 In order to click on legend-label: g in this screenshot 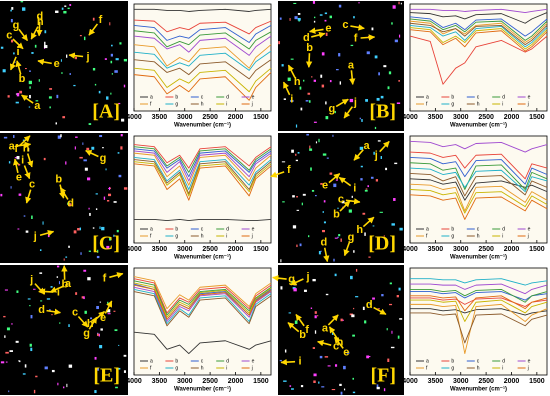, I will do `click(452, 104)`.